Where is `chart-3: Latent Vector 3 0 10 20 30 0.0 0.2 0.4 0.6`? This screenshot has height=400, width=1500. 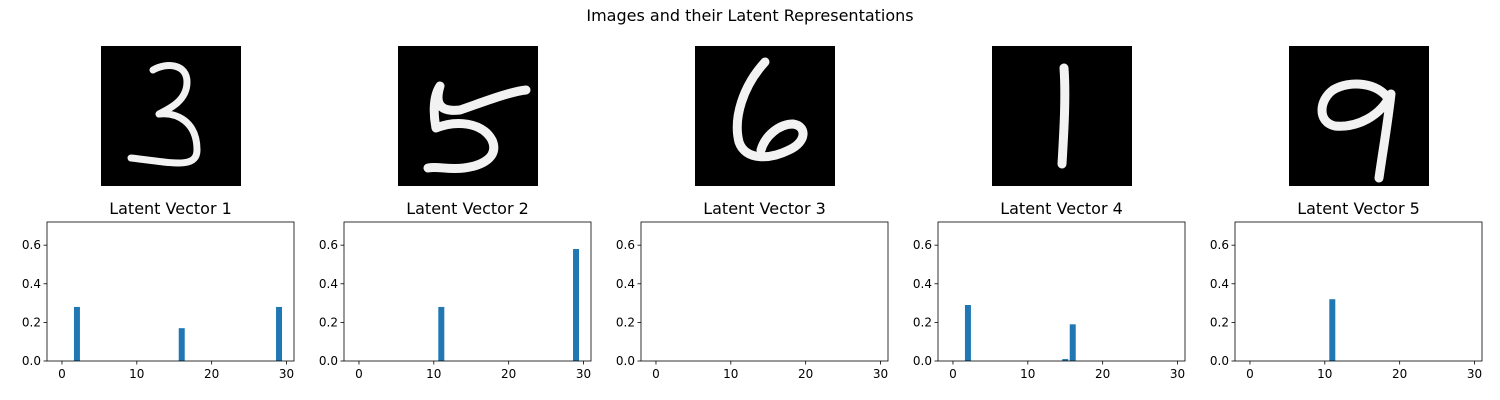
chart-3: Latent Vector 3 0 10 20 30 0.0 0.2 0.4 0.6 is located at coordinates (752, 290).